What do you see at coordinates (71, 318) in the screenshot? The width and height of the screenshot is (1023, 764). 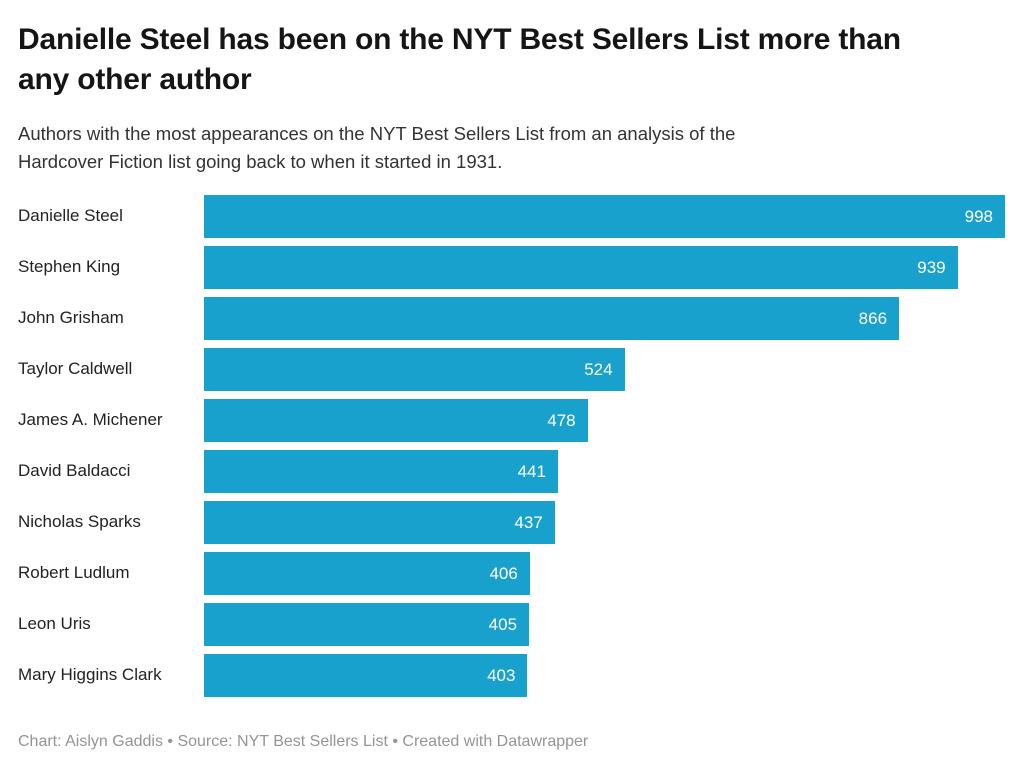 I see `author-label: John Grisham` at bounding box center [71, 318].